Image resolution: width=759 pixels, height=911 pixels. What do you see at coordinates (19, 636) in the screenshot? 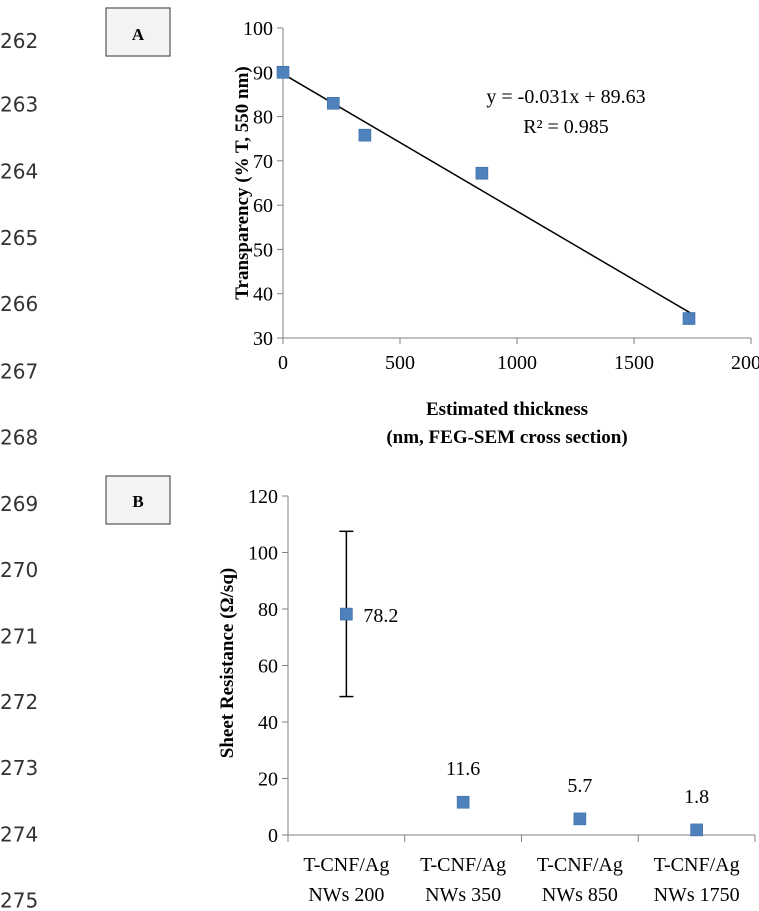
I see `line-number: 271` at bounding box center [19, 636].